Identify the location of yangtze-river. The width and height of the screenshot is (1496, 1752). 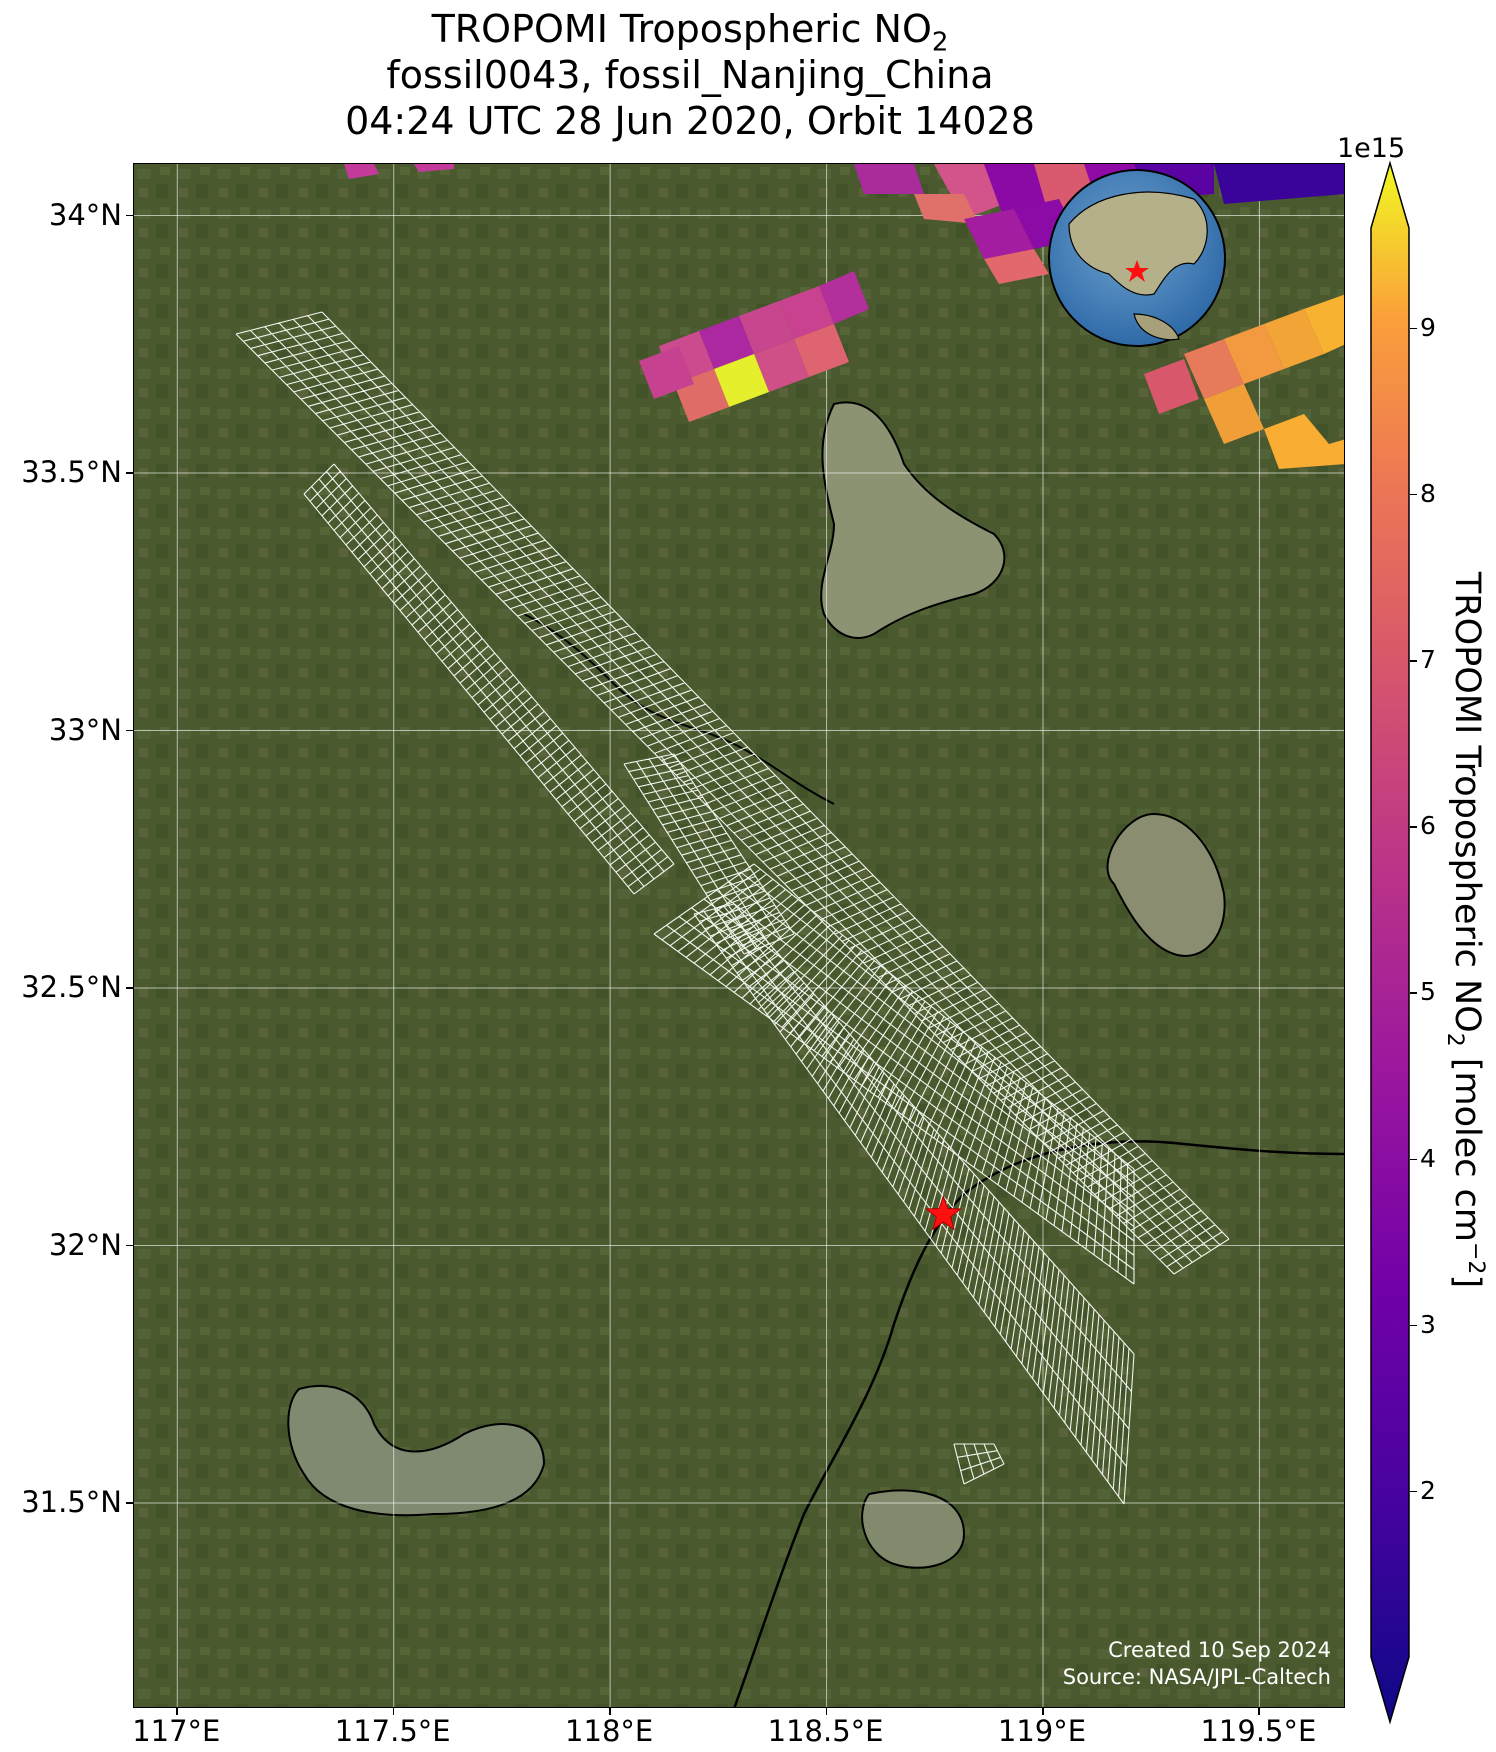
(1038, 1423).